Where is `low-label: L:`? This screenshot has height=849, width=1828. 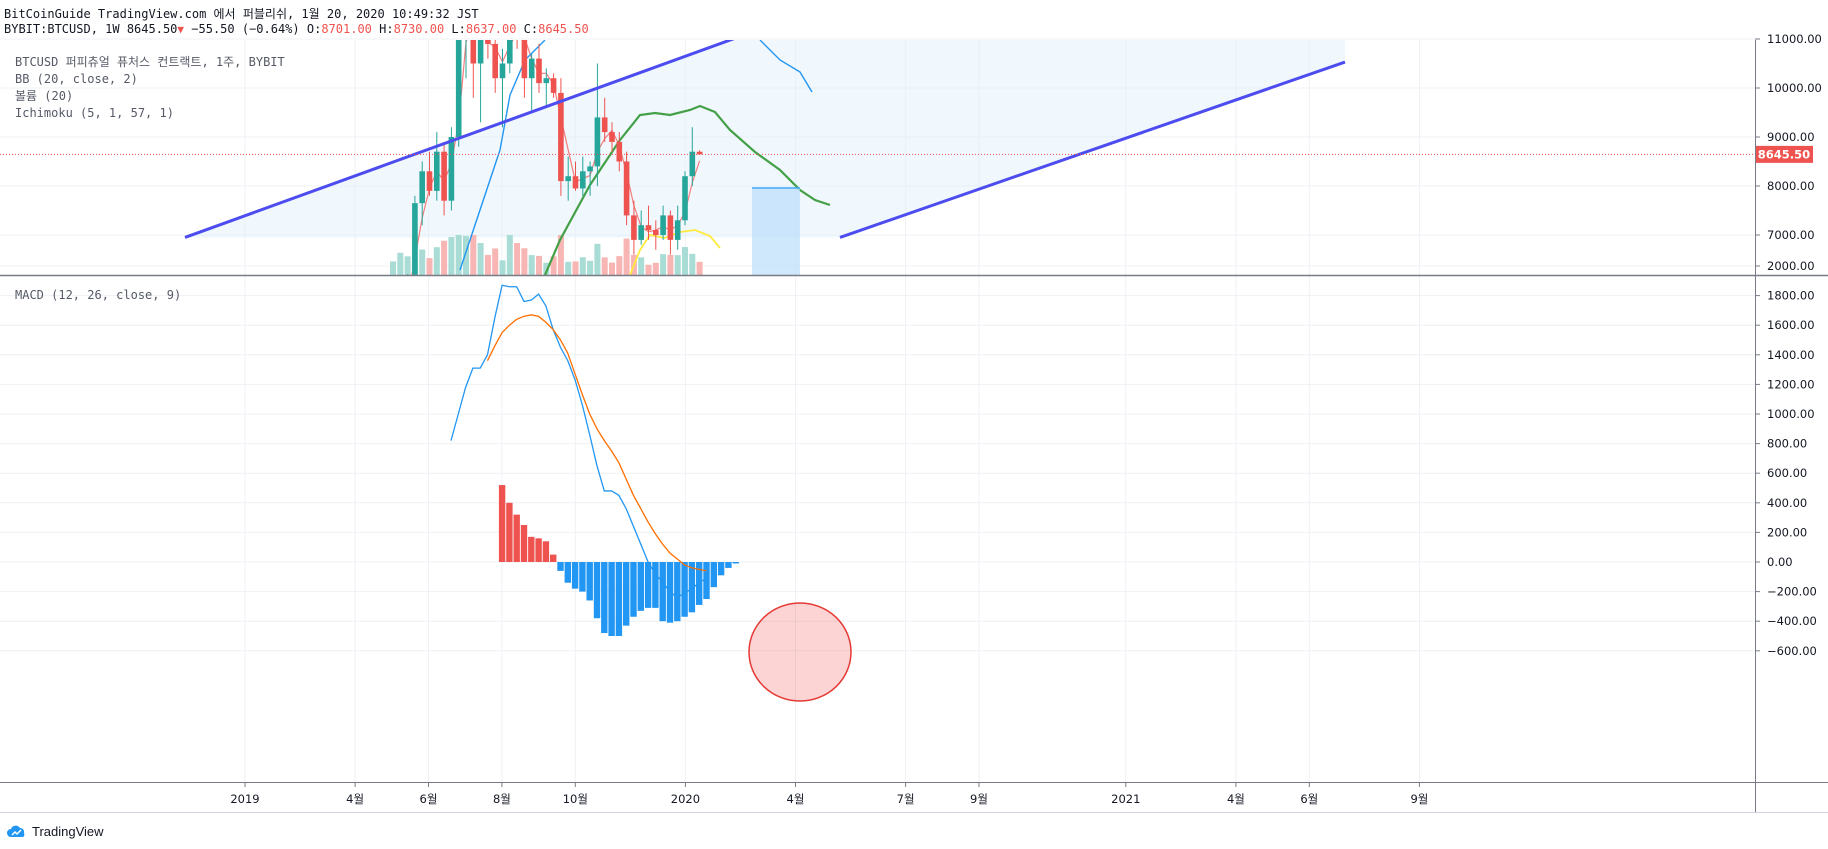 low-label: L: is located at coordinates (458, 29).